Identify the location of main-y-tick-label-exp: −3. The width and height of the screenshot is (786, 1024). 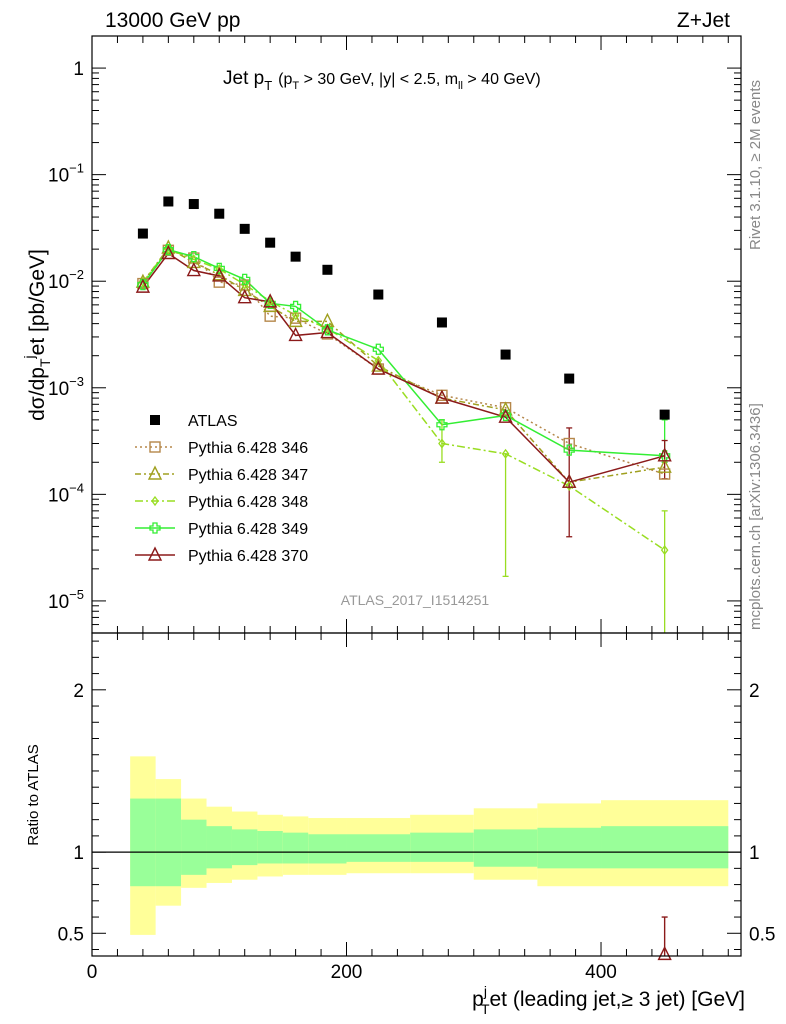
(76, 381).